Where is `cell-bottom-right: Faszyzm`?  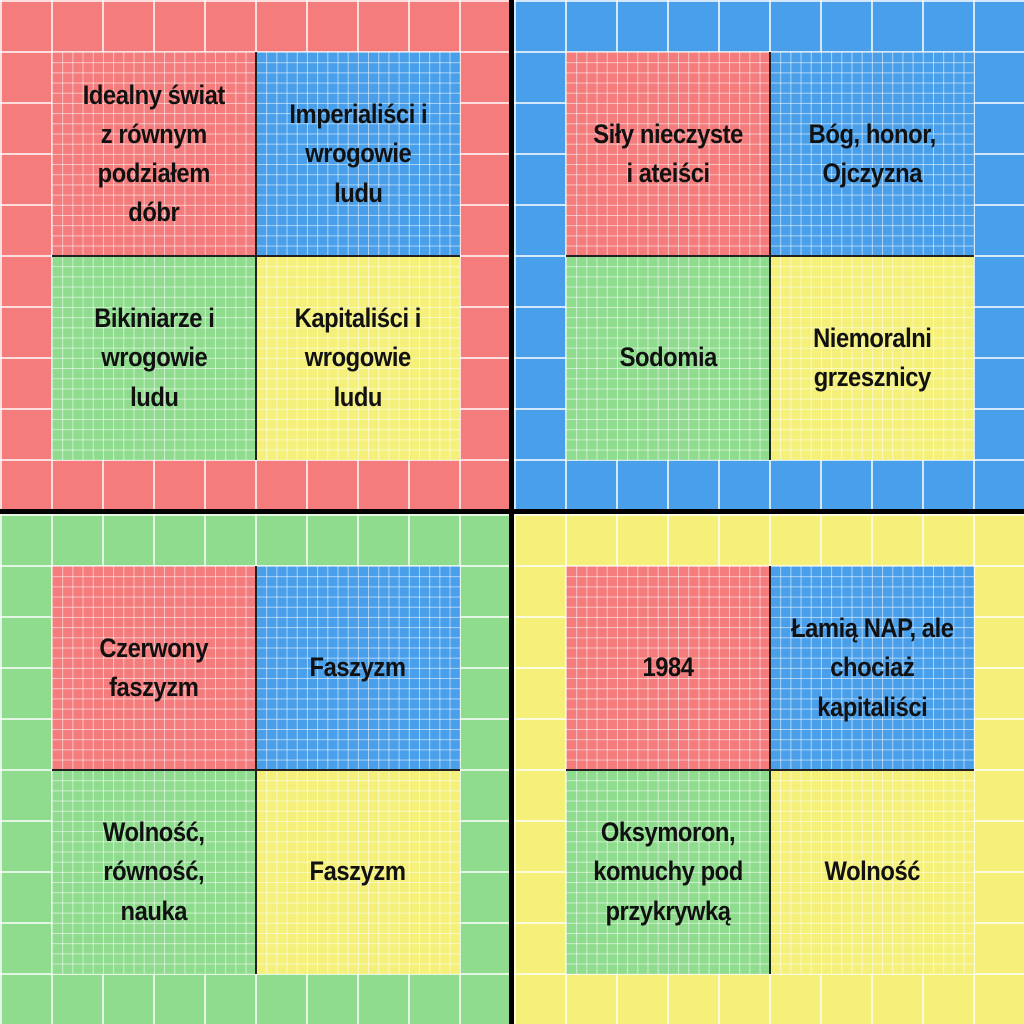 cell-bottom-right: Faszyzm is located at coordinates (358, 872).